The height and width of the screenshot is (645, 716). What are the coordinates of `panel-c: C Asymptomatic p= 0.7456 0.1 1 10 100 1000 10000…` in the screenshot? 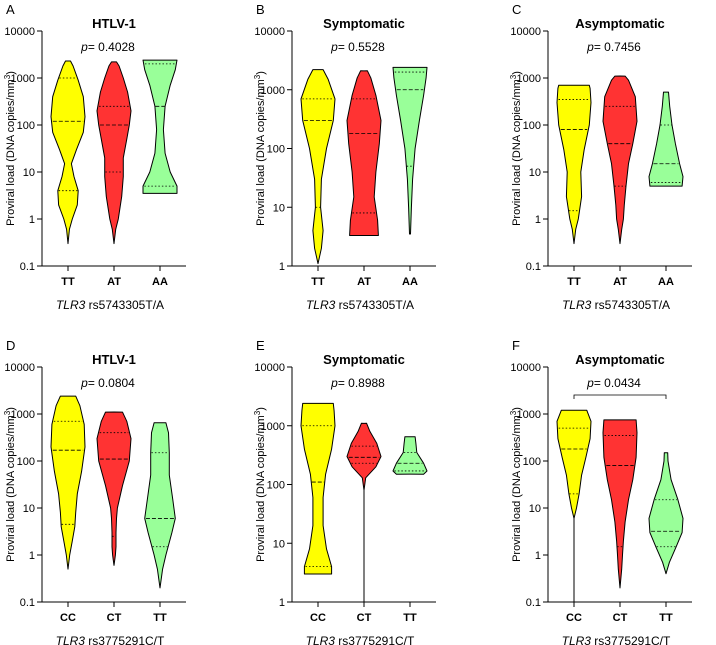 It's located at (600, 157).